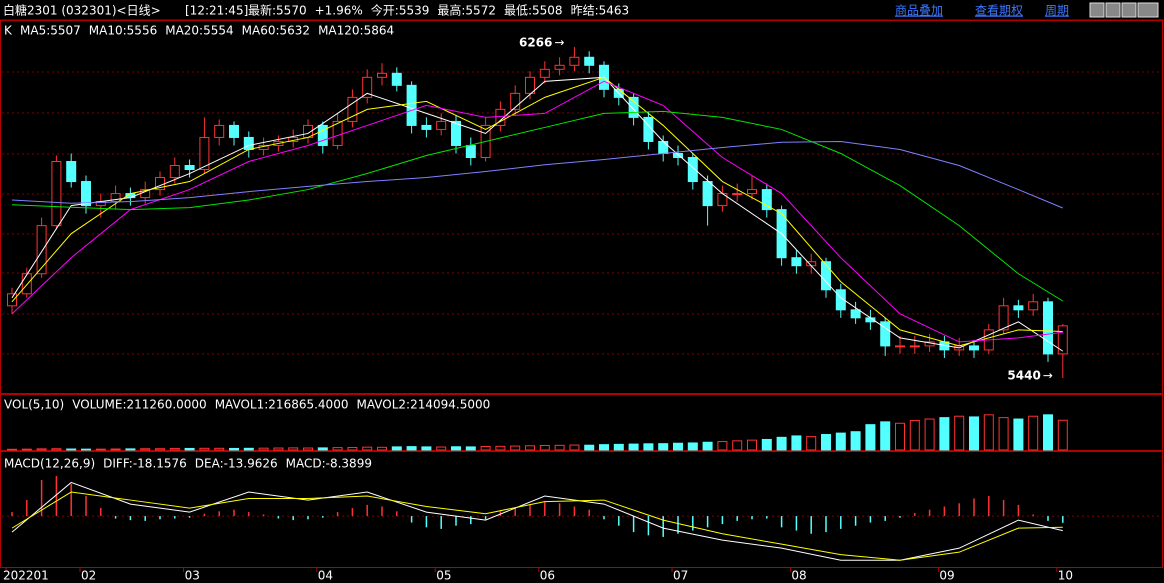 Image resolution: width=1164 pixels, height=583 pixels. What do you see at coordinates (209, 464) in the screenshot?
I see `header-text: DEA:` at bounding box center [209, 464].